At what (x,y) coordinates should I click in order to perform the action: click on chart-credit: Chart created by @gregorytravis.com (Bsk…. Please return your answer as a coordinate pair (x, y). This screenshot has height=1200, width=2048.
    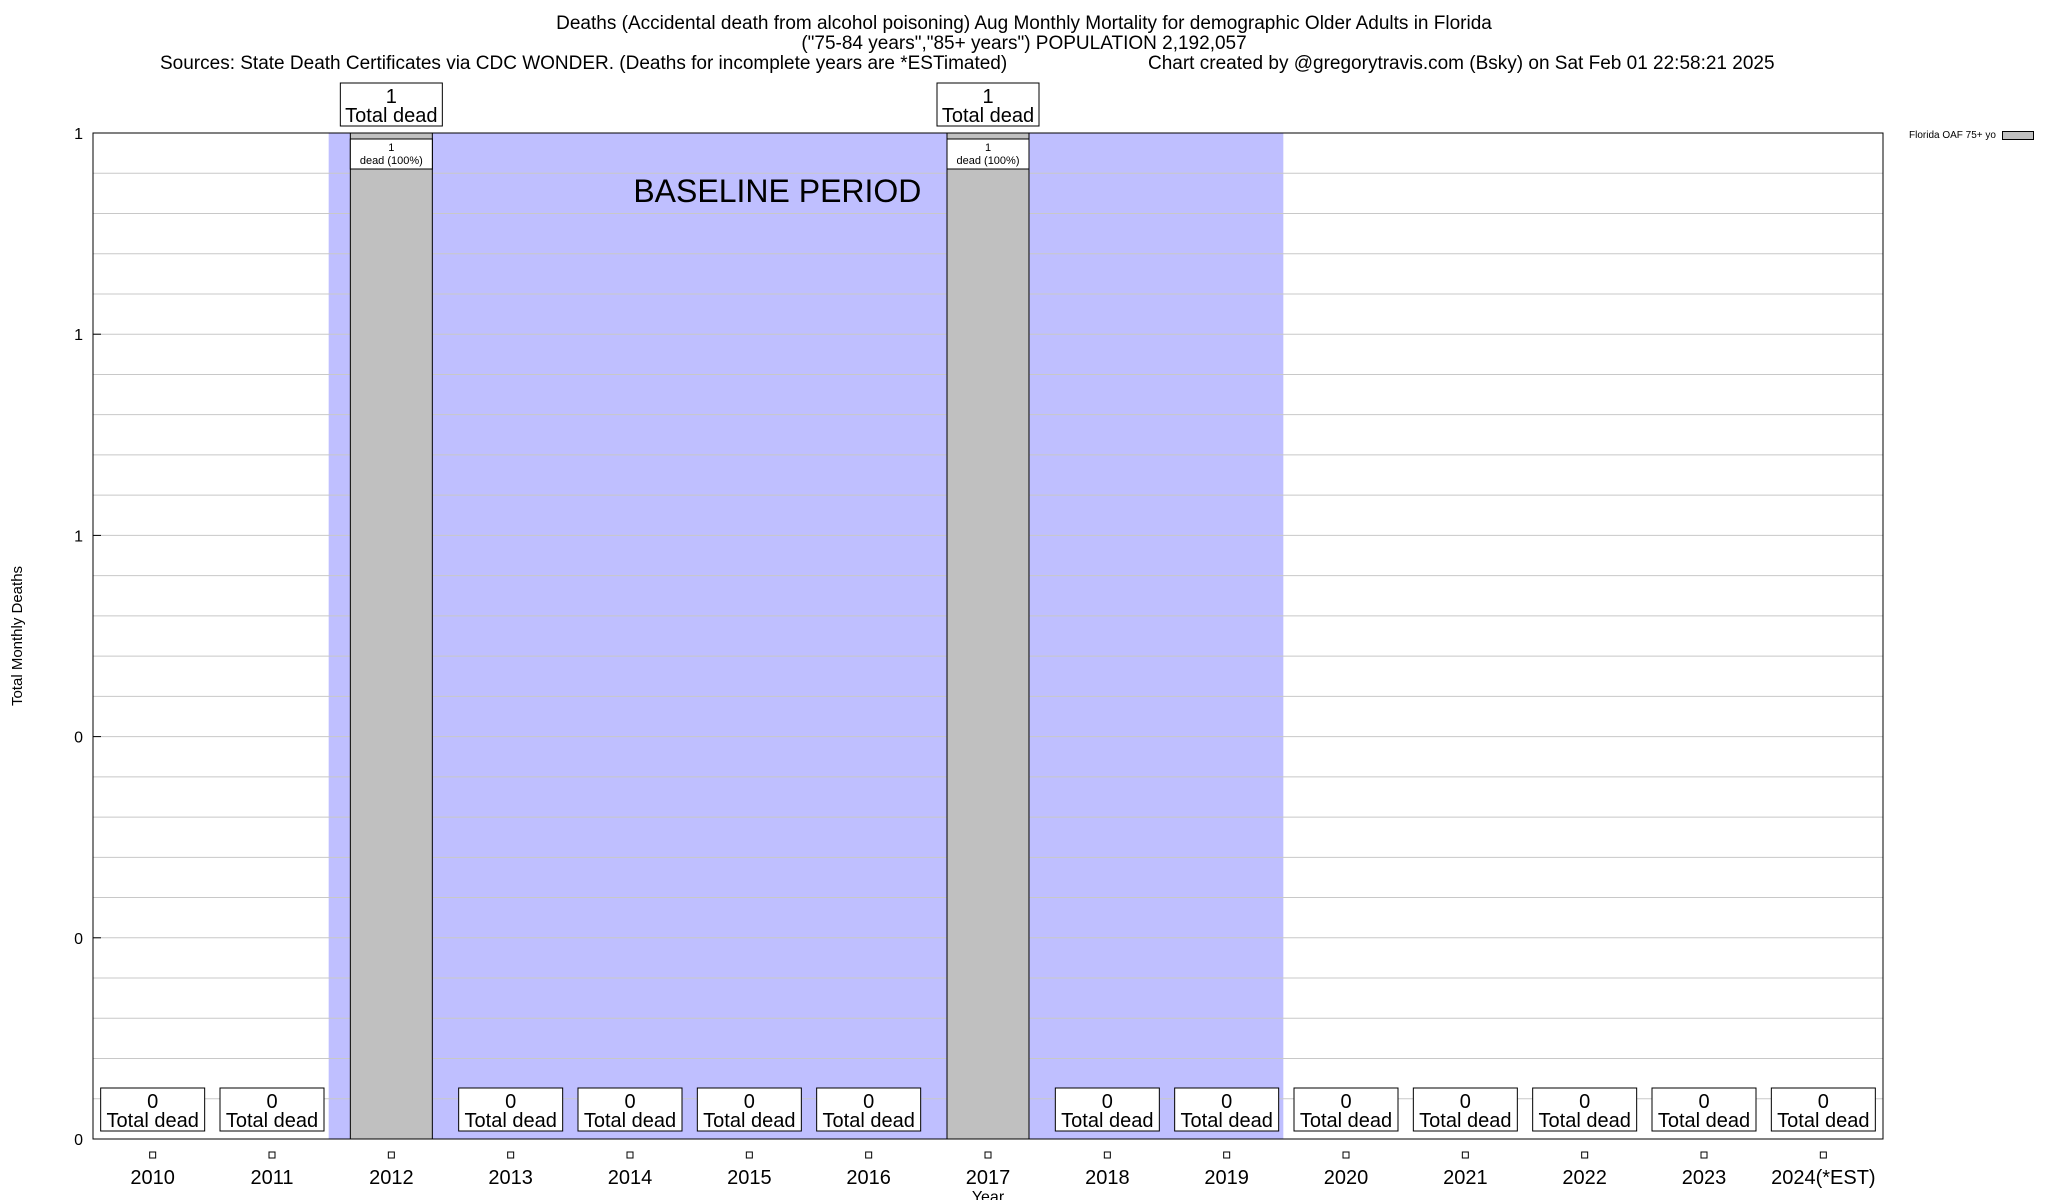
    Looking at the image, I should click on (1461, 63).